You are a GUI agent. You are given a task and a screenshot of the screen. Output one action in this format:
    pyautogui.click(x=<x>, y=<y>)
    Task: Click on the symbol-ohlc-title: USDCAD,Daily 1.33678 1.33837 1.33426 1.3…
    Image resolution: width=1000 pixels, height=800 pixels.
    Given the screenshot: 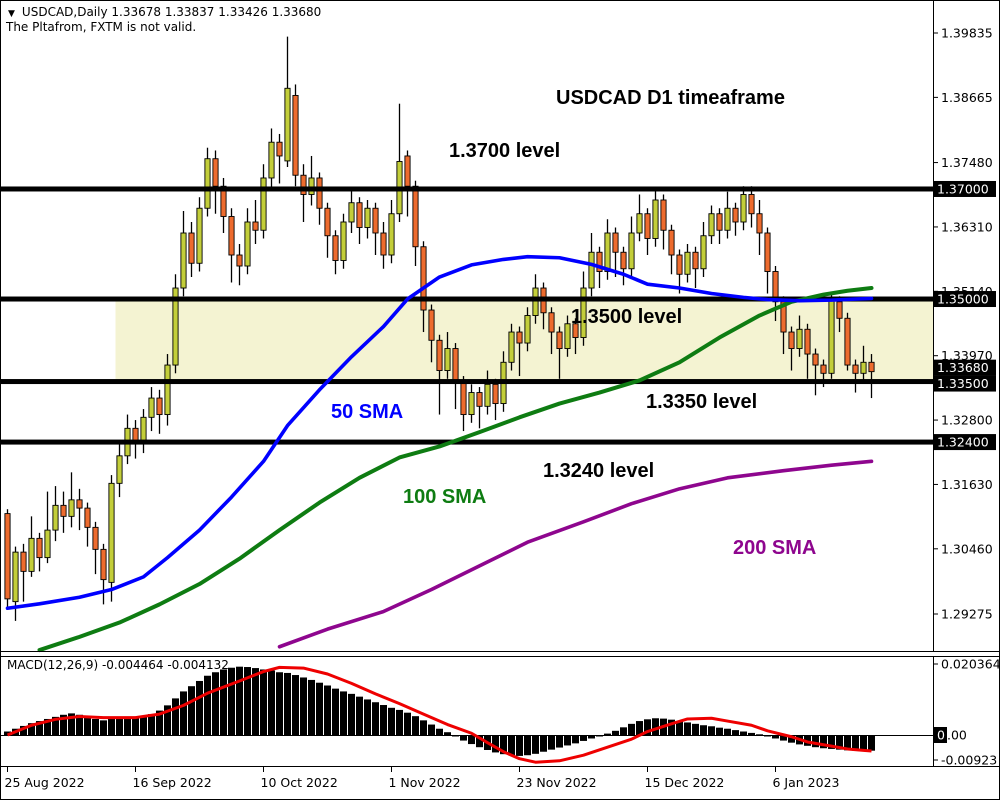 What is the action you would take?
    pyautogui.click(x=171, y=12)
    